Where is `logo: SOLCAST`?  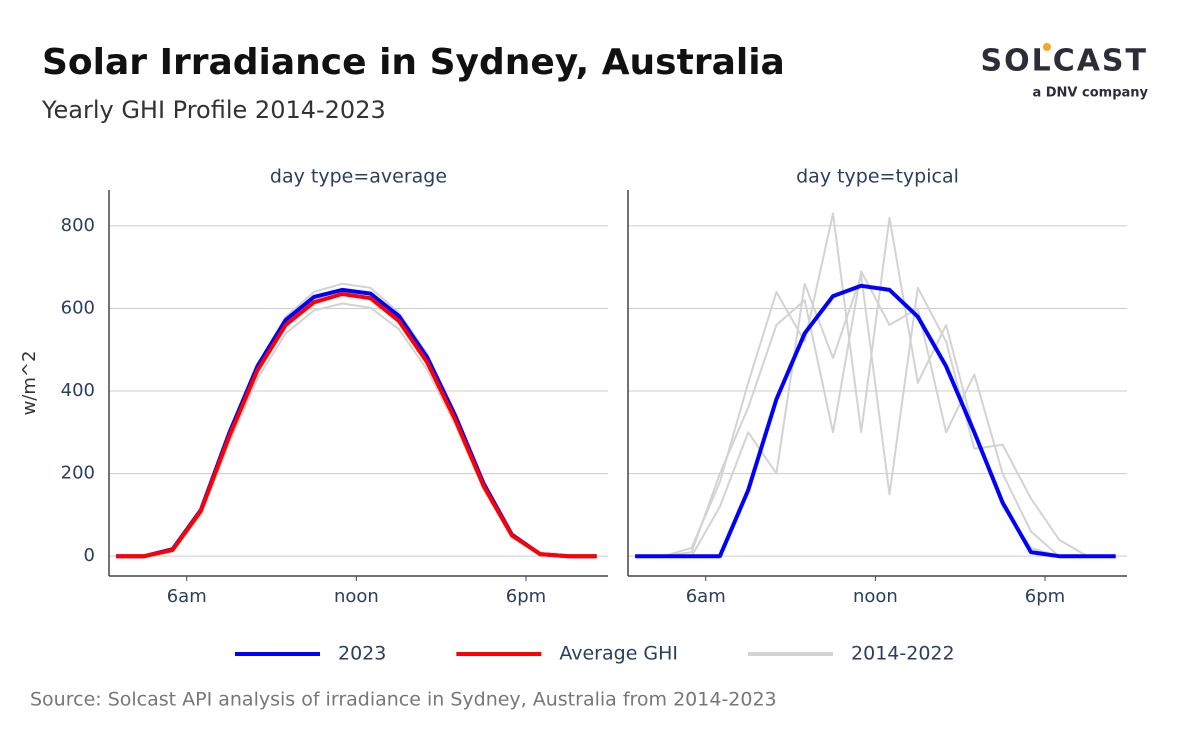
logo: SOLCAST is located at coordinates (1064, 61).